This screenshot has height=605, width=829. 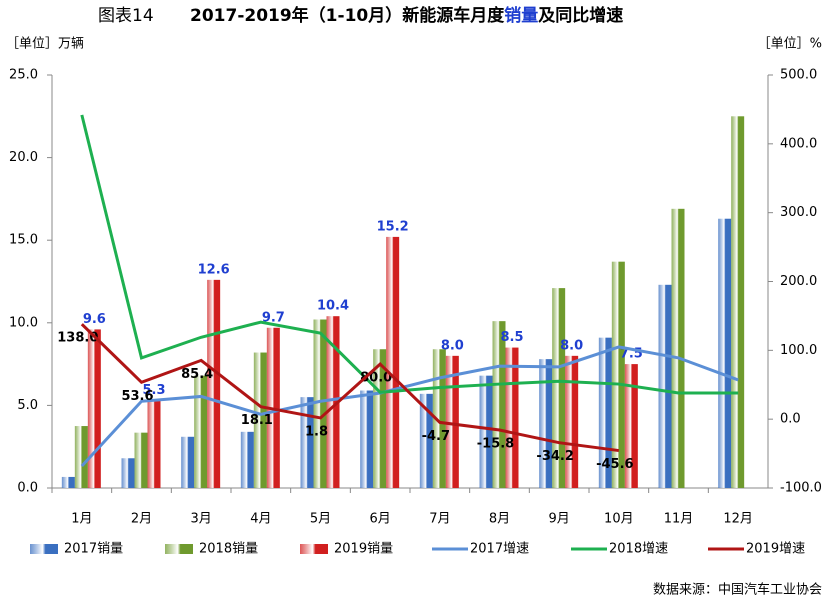 What do you see at coordinates (511, 337) in the screenshot?
I see `data-label: 8.5` at bounding box center [511, 337].